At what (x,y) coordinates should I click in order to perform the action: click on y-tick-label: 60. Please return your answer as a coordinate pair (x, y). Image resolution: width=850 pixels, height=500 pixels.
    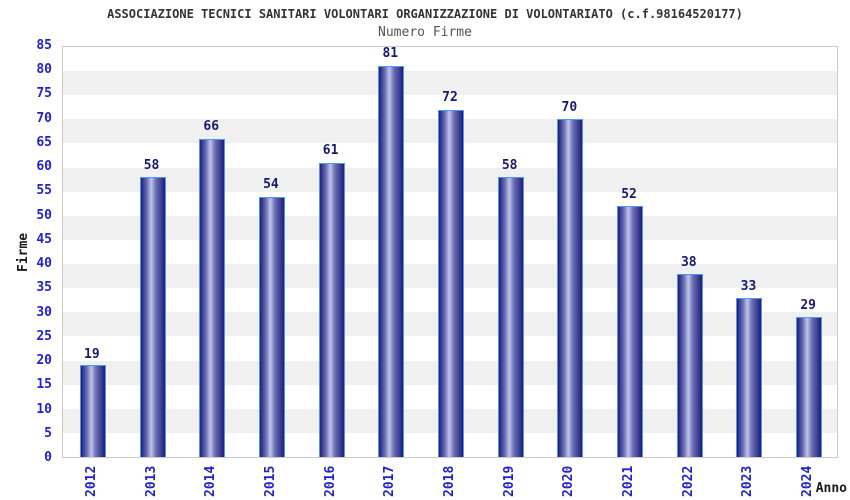
    Looking at the image, I should click on (44, 167).